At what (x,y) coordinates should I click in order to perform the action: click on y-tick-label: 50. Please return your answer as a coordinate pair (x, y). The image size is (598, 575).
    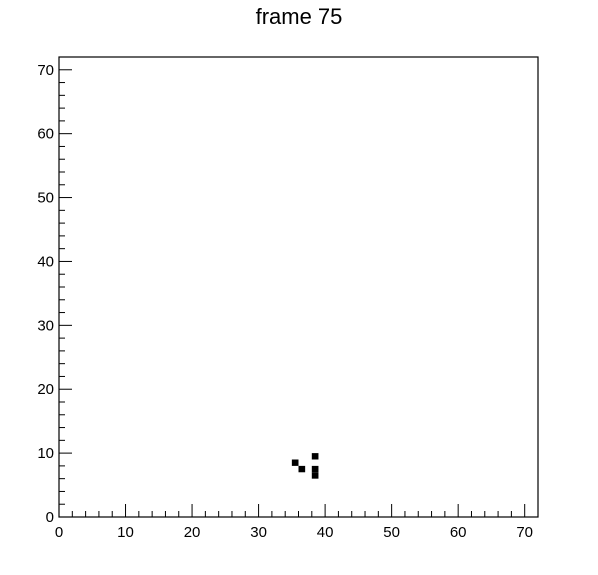
    Looking at the image, I should click on (45, 198).